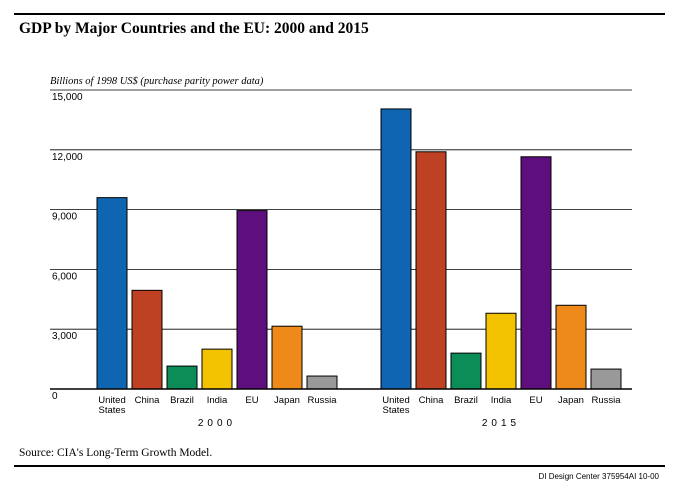 This screenshot has width=675, height=493. Describe the element at coordinates (396, 249) in the screenshot. I see `bar-2015-united-states` at that location.